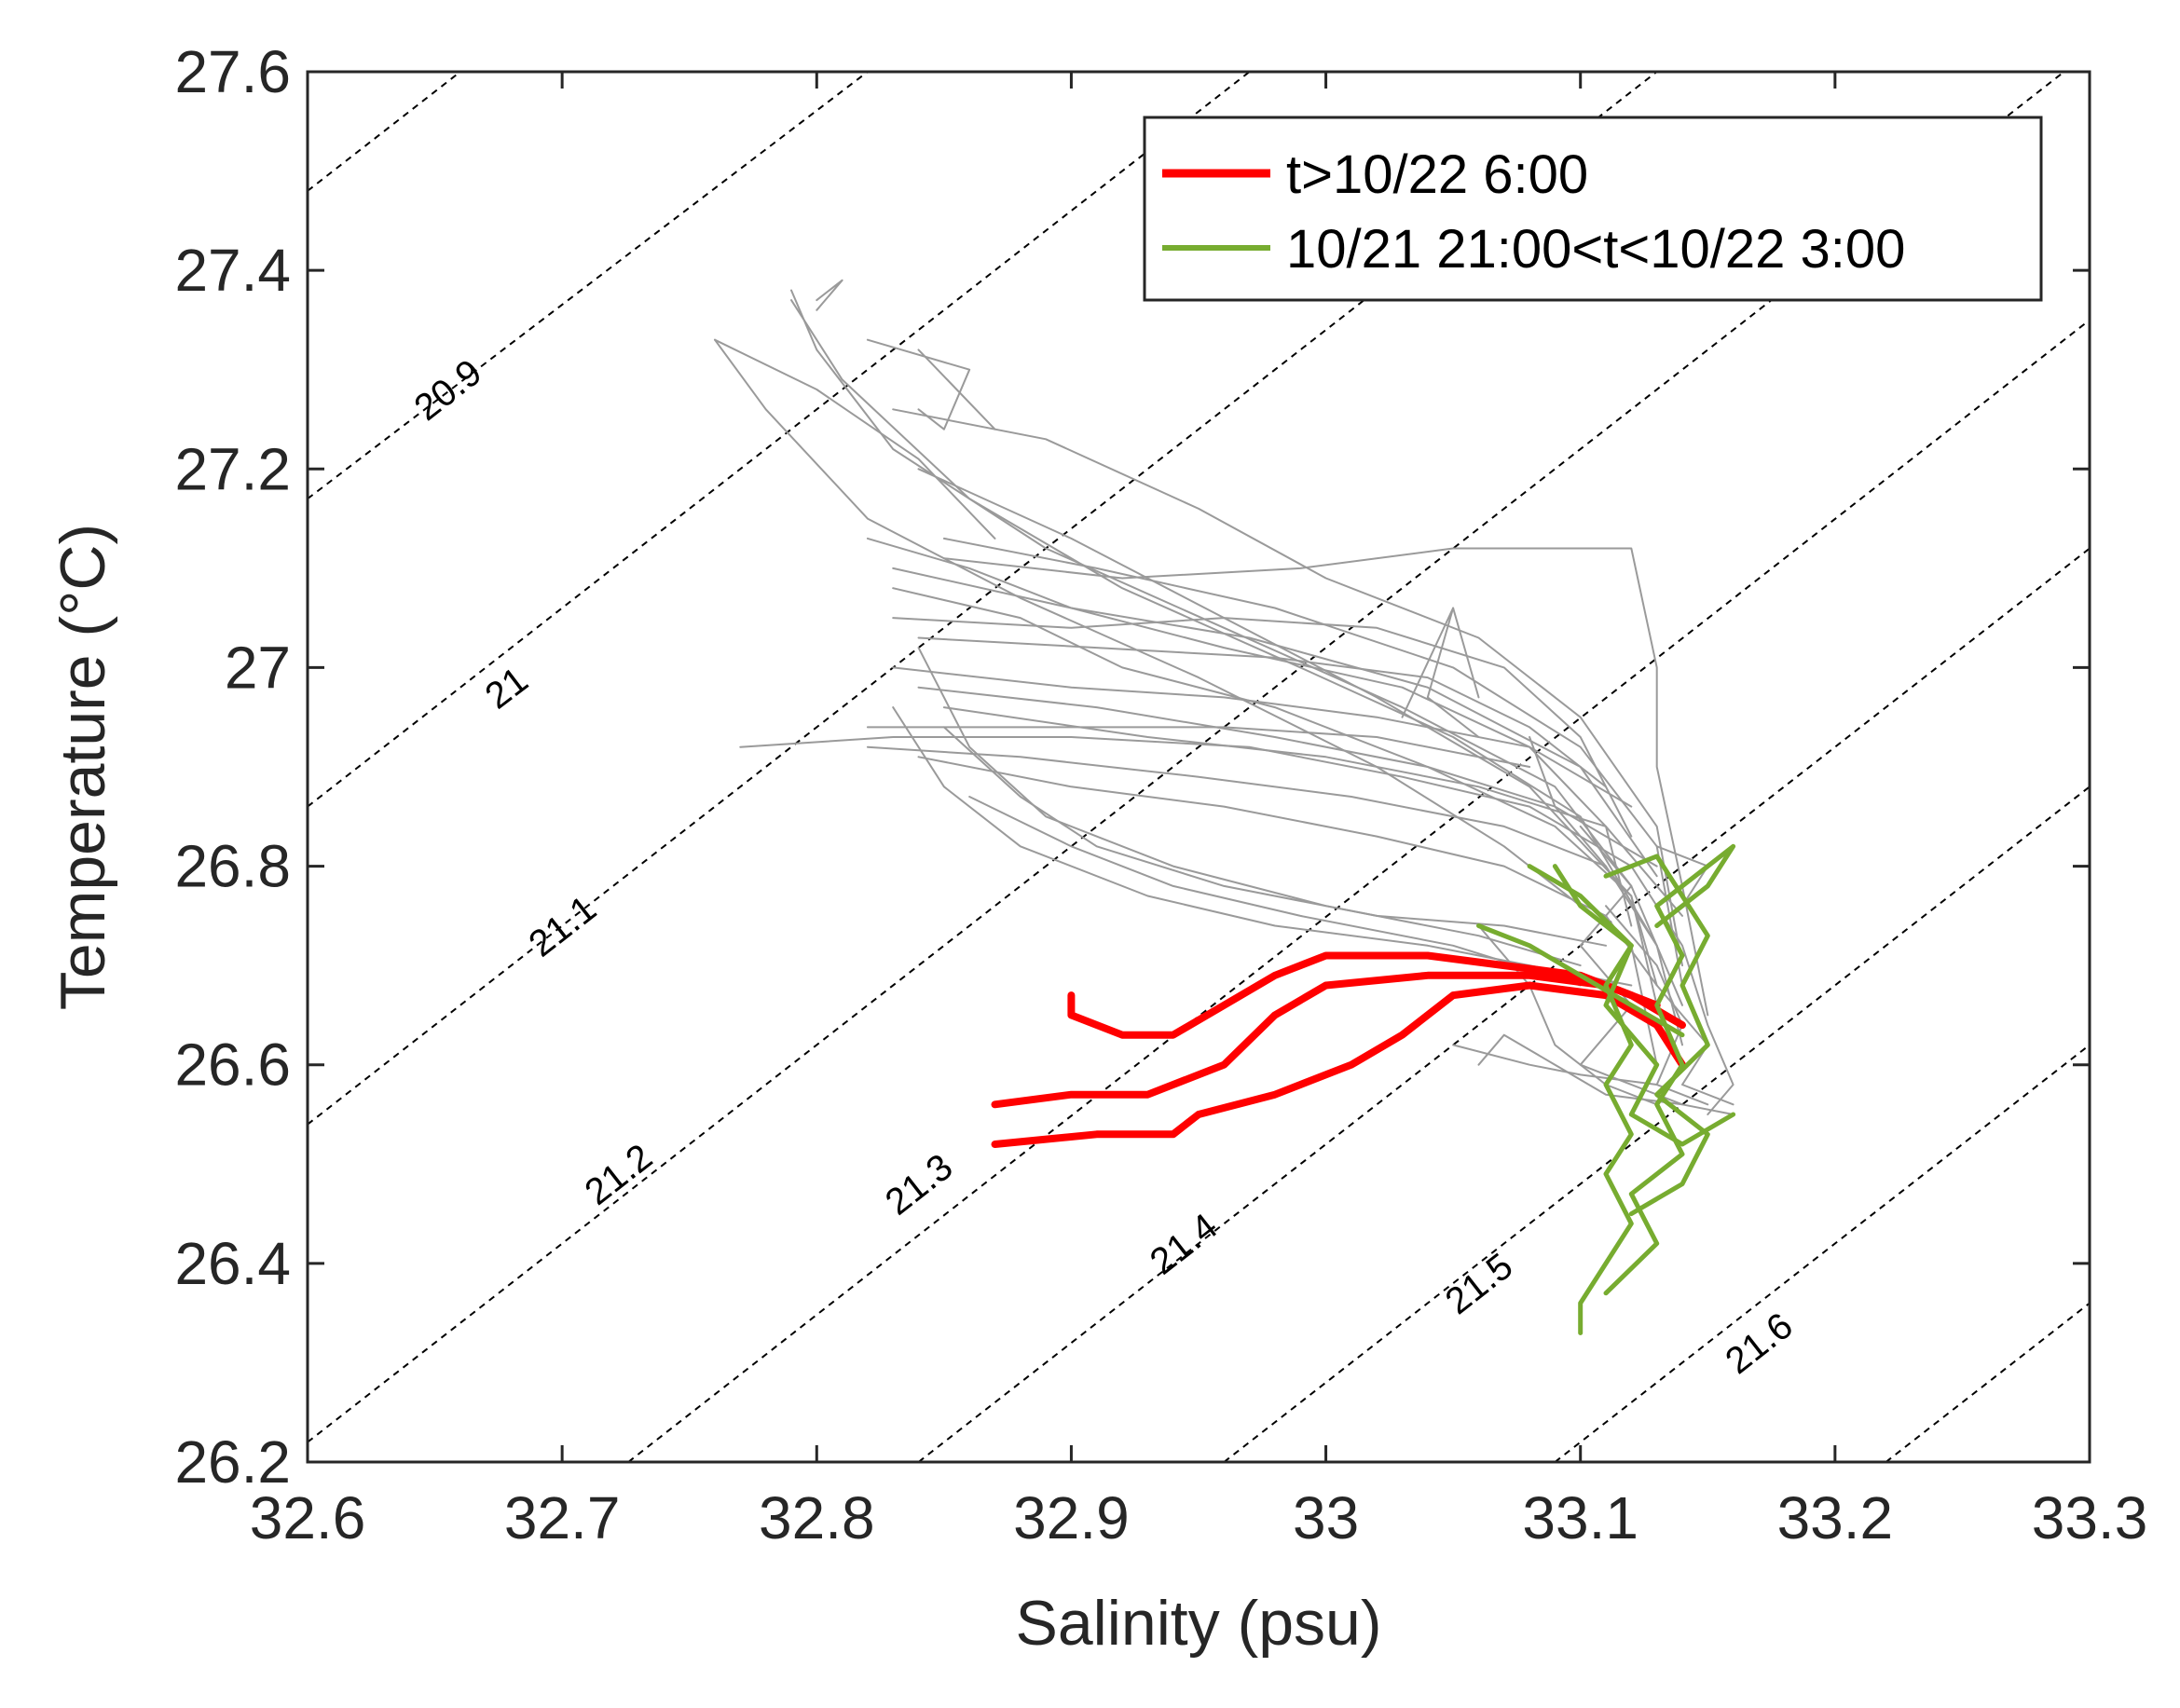 This screenshot has height=1708, width=2180. I want to click on y-tick-label: 26.2, so click(232, 1462).